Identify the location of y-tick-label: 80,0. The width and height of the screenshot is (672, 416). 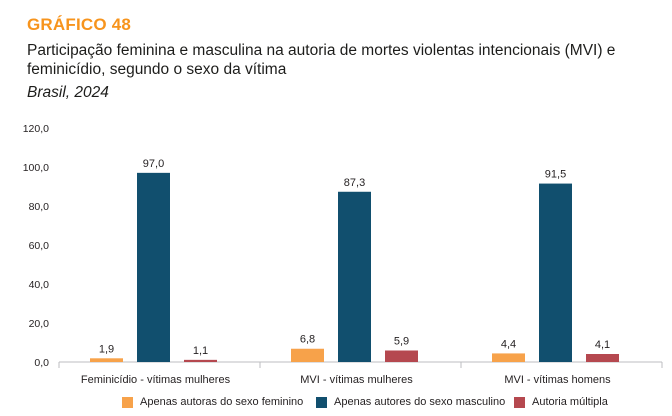
(39, 207).